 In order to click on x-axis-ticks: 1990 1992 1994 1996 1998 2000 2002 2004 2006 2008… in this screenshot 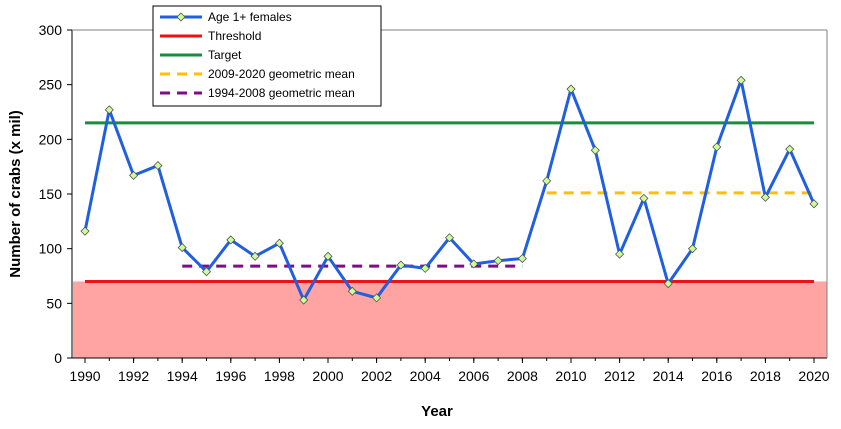, I will do `click(449, 371)`.